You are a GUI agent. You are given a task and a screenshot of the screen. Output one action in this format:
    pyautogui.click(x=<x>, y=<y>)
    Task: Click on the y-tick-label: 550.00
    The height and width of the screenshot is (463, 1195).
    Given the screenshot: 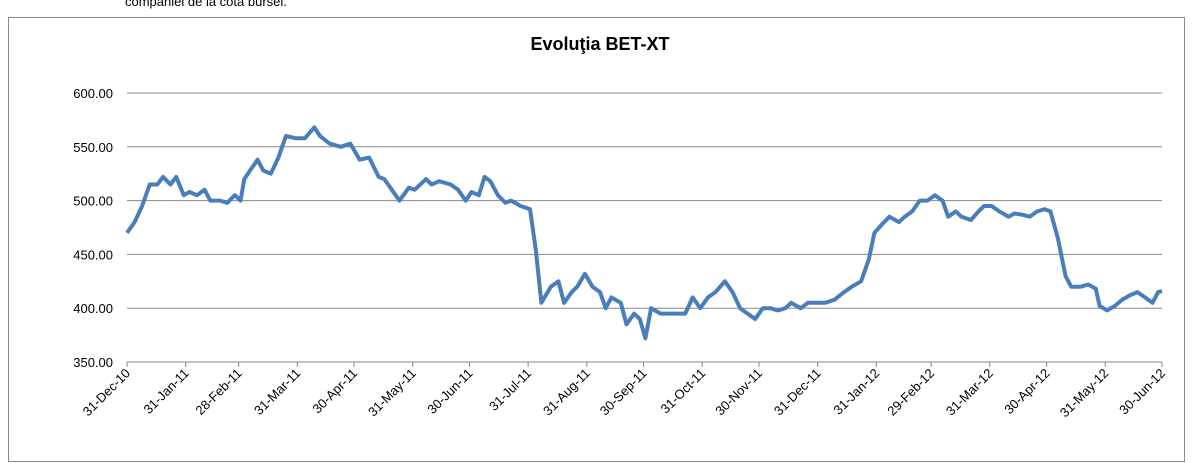 What is the action you would take?
    pyautogui.click(x=93, y=147)
    